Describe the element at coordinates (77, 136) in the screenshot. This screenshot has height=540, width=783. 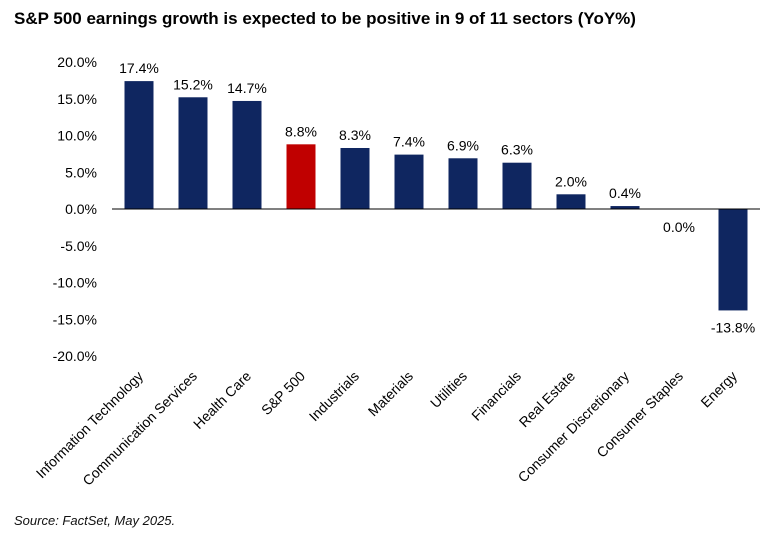
I see `y-tick-label: 10.0%` at that location.